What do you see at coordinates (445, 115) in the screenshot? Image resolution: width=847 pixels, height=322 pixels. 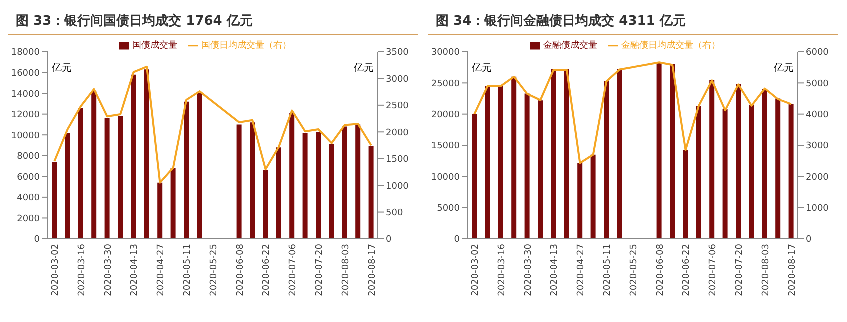 I see `y-tick-label: 20000` at bounding box center [445, 115].